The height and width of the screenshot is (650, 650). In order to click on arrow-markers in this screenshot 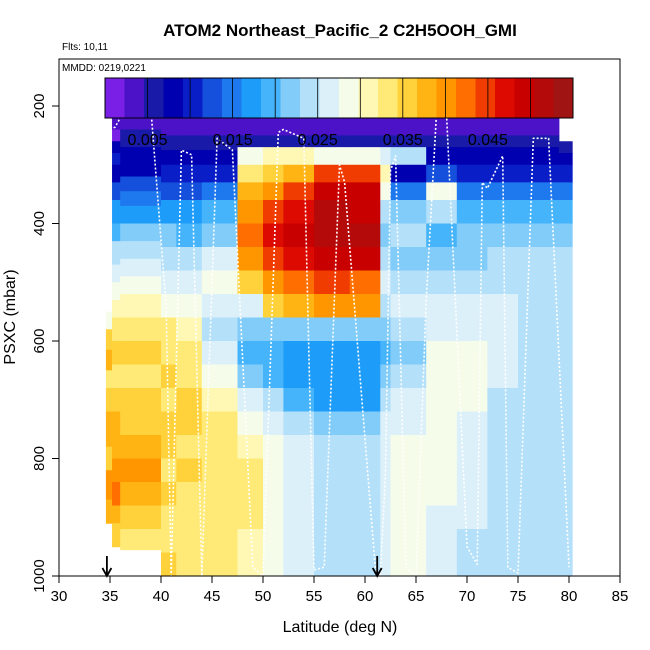, I will do `click(242, 567)`.